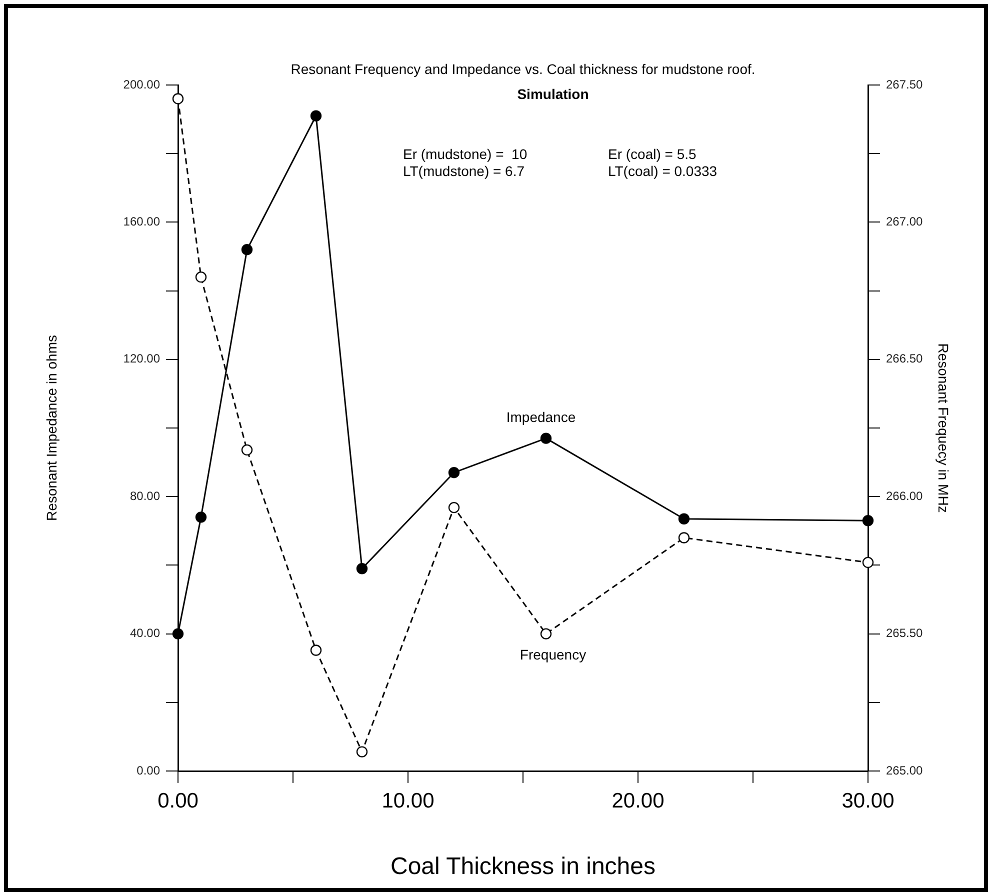 The width and height of the screenshot is (991, 896). I want to click on y-tick-label: 0.00, so click(148, 770).